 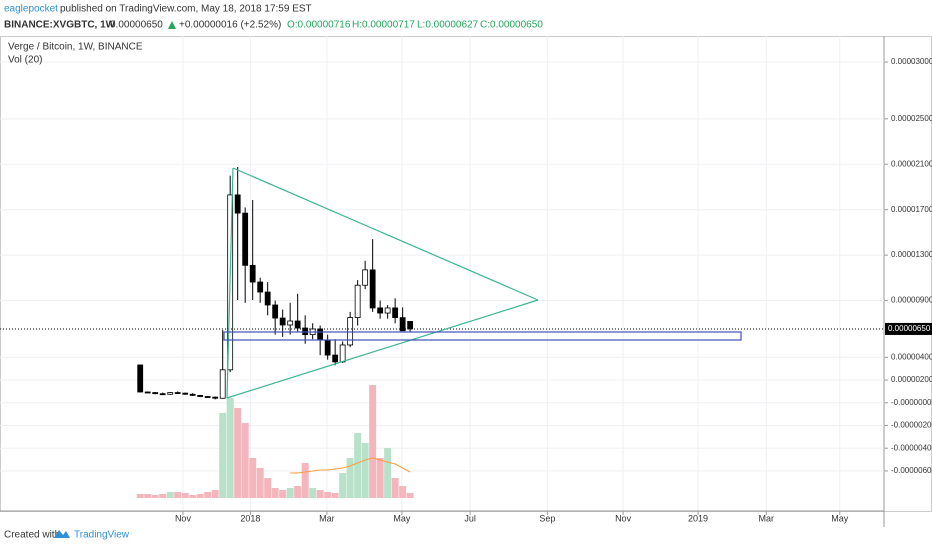 I want to click on y-tick-label: -0.00000600, so click(x=911, y=470).